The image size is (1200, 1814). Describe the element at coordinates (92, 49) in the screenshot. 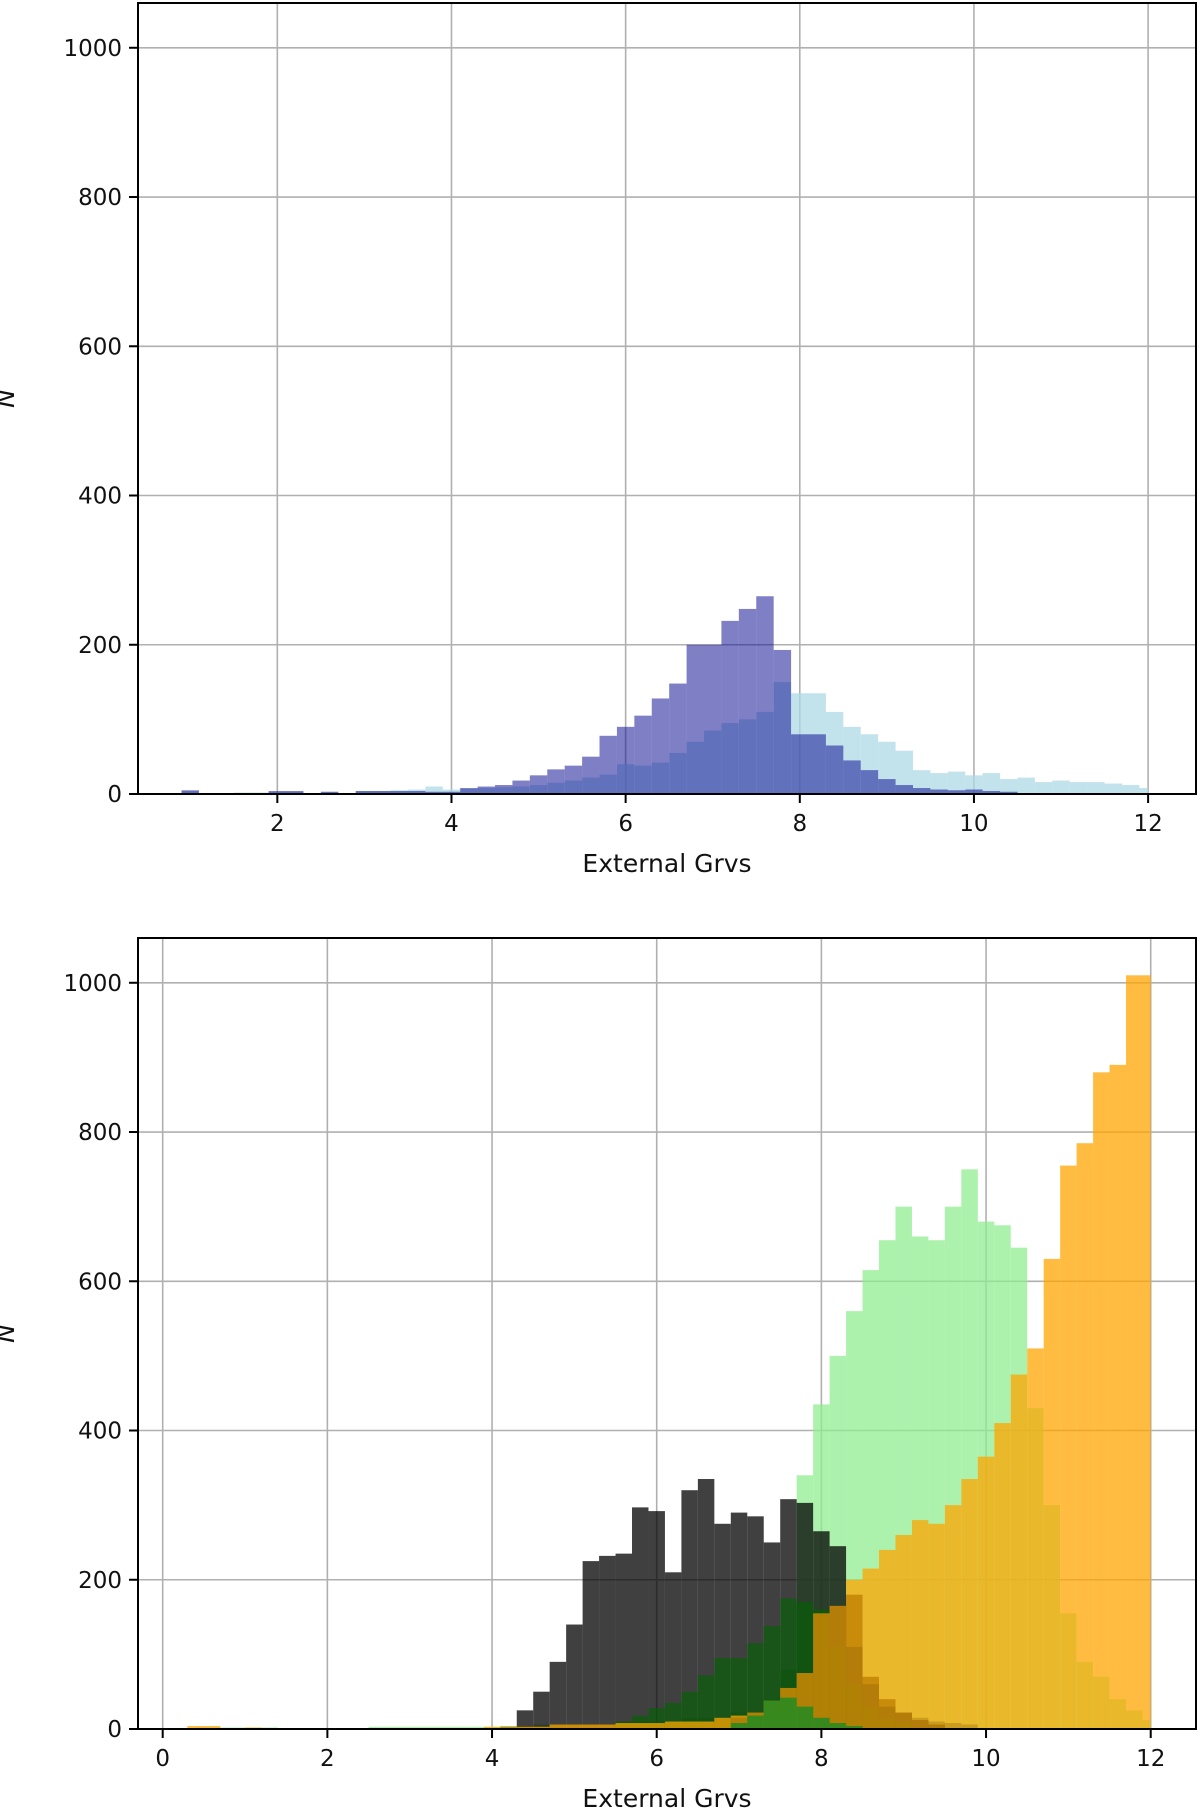

I see `y-tick-label: 1000` at that location.